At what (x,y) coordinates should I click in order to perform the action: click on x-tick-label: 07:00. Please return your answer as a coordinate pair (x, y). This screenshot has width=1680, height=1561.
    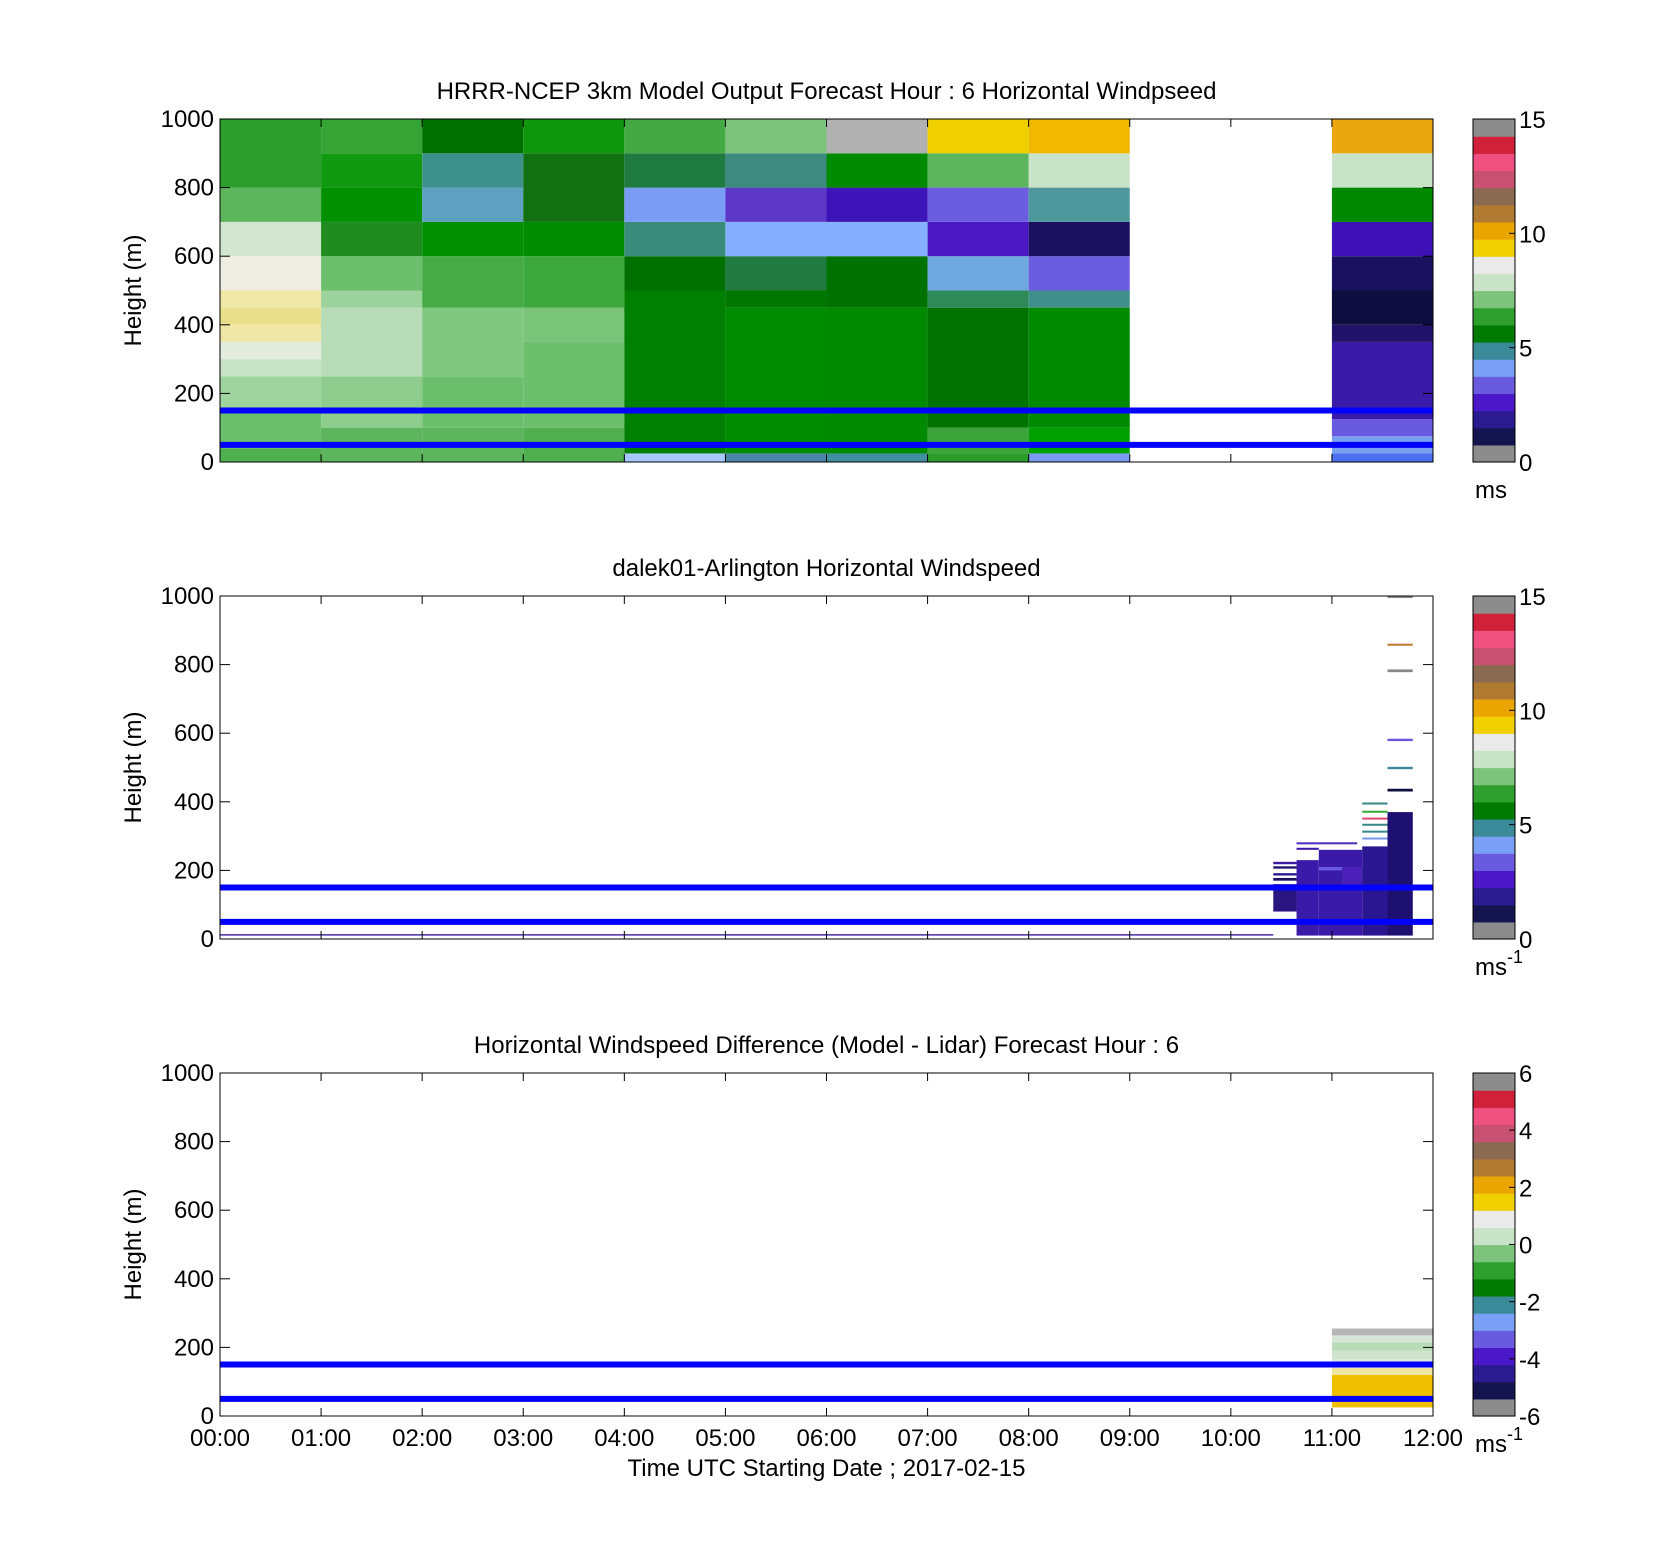
    Looking at the image, I should click on (928, 1438).